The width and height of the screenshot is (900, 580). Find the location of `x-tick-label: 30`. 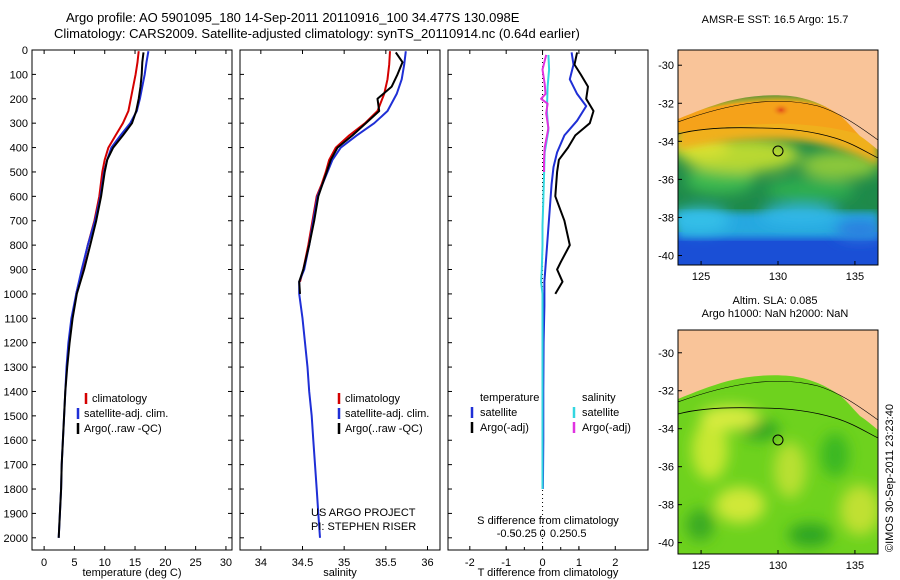

x-tick-label: 30 is located at coordinates (226, 563).